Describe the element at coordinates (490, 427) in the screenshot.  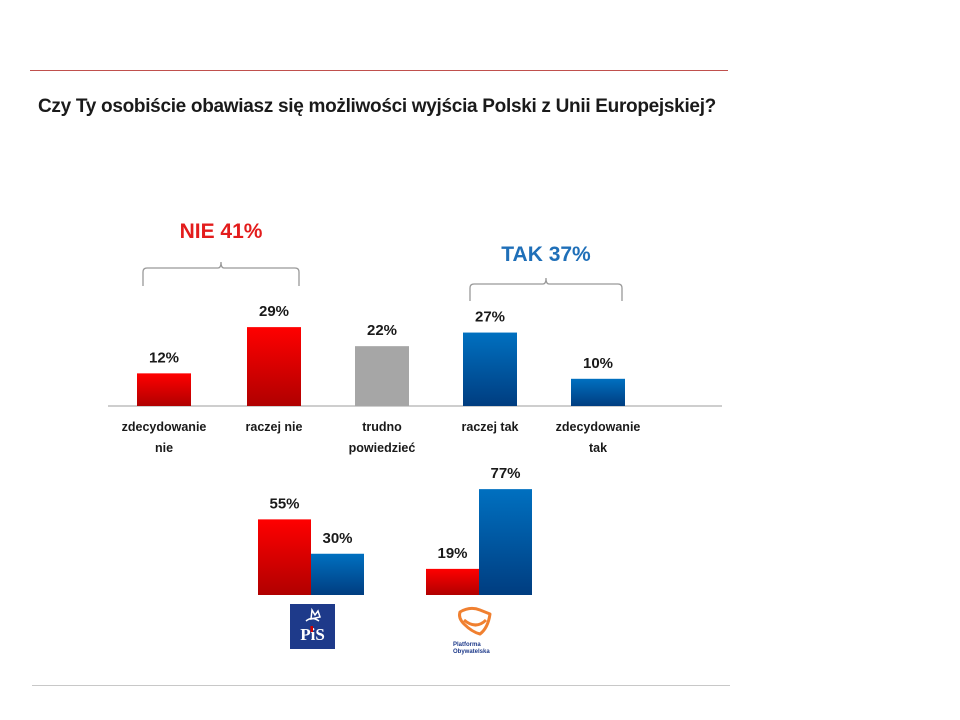
I see `category-label: raczej tak` at that location.